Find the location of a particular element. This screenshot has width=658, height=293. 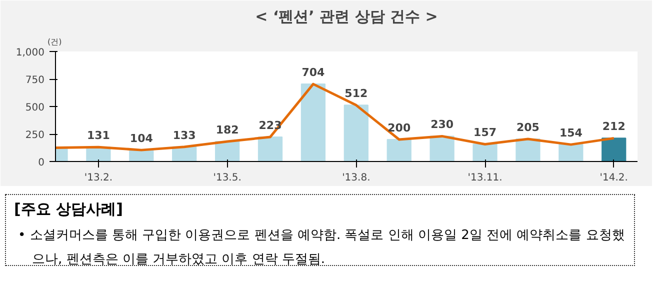

data-label: 704 is located at coordinates (314, 73).